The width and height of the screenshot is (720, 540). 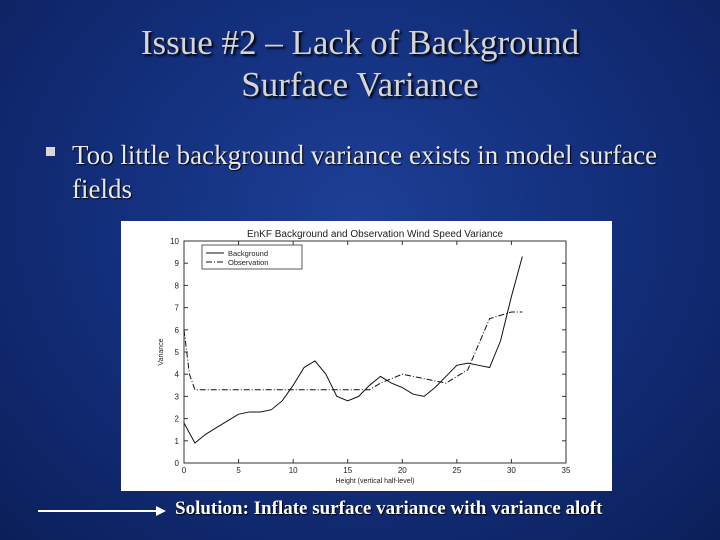 What do you see at coordinates (174, 241) in the screenshot?
I see `y-tick-label: 10` at bounding box center [174, 241].